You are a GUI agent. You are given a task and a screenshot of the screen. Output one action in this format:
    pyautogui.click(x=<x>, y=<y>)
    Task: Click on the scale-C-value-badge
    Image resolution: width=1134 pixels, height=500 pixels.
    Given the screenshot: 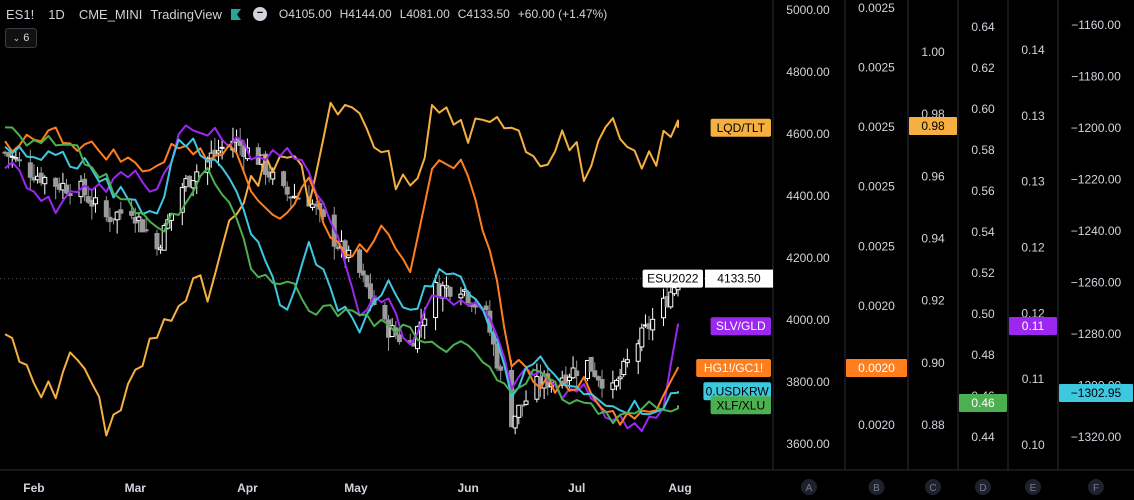 What is the action you would take?
    pyautogui.click(x=933, y=126)
    